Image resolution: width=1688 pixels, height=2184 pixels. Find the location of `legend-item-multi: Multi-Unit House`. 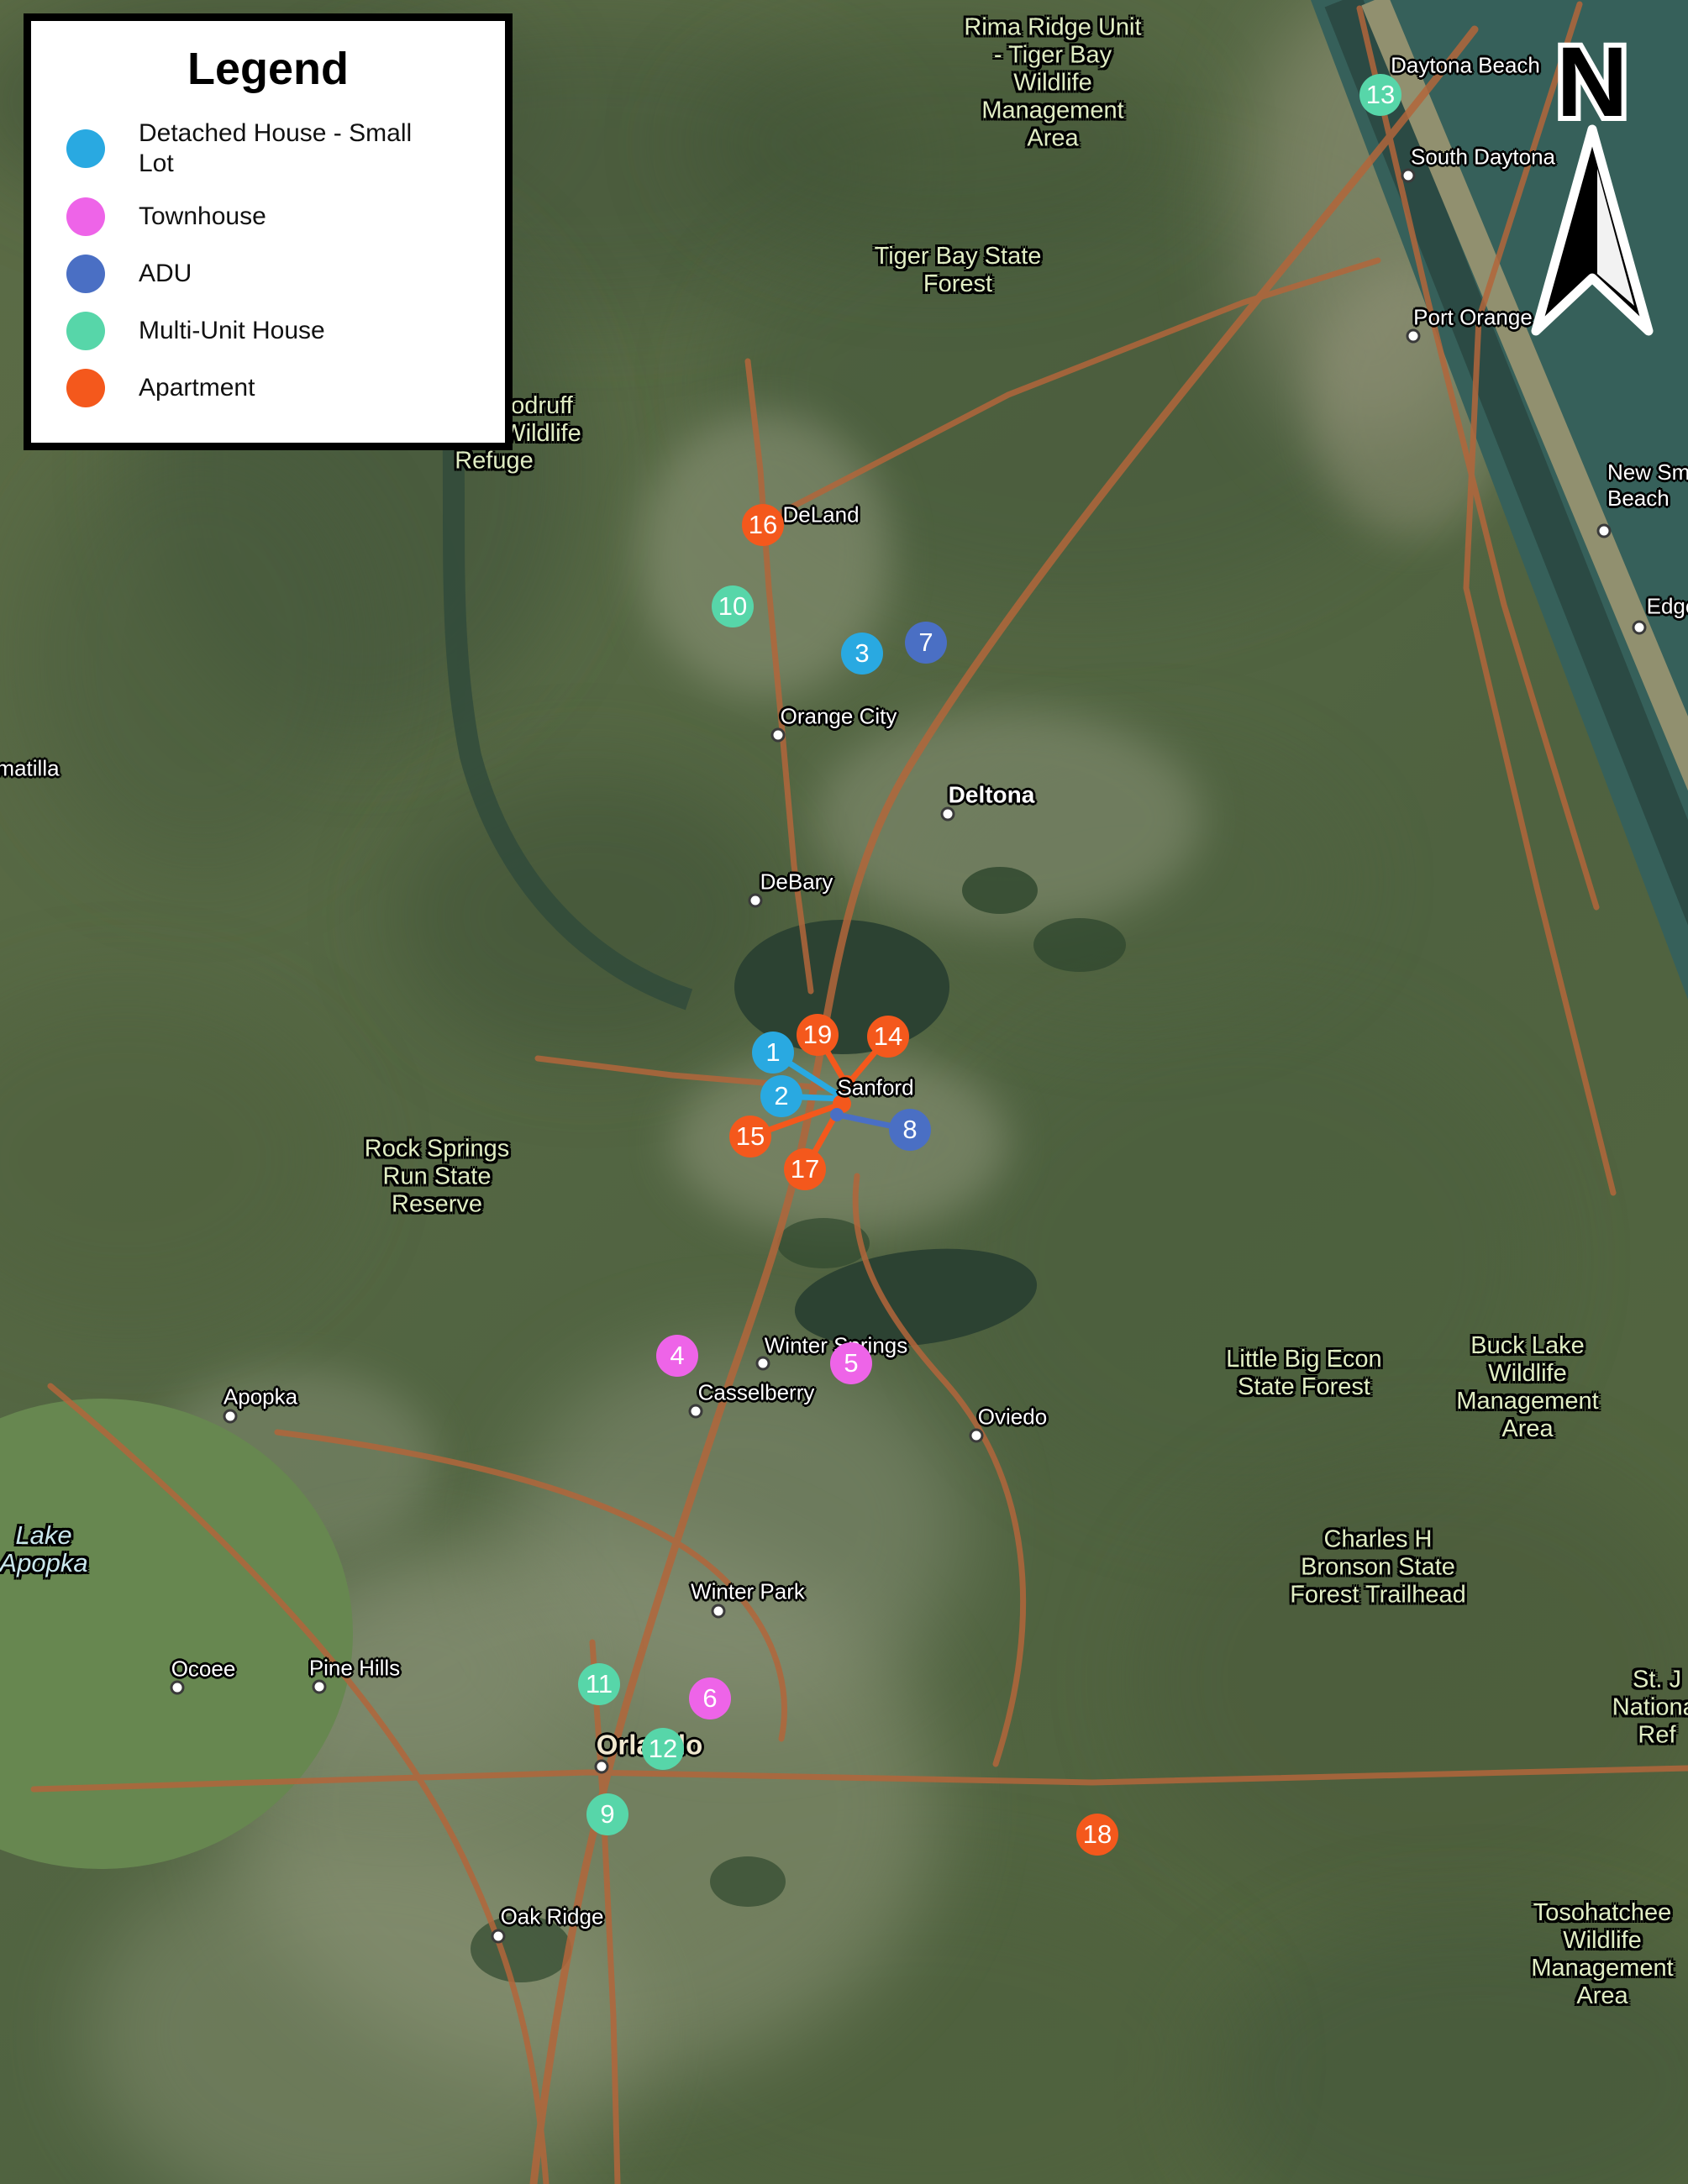

legend-item-multi: Multi-Unit House is located at coordinates (285, 331).